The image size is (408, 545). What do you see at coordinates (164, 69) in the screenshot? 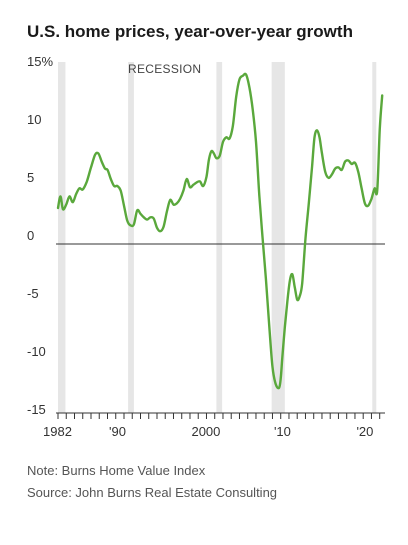
I see `recession-label: RECESSION` at bounding box center [164, 69].